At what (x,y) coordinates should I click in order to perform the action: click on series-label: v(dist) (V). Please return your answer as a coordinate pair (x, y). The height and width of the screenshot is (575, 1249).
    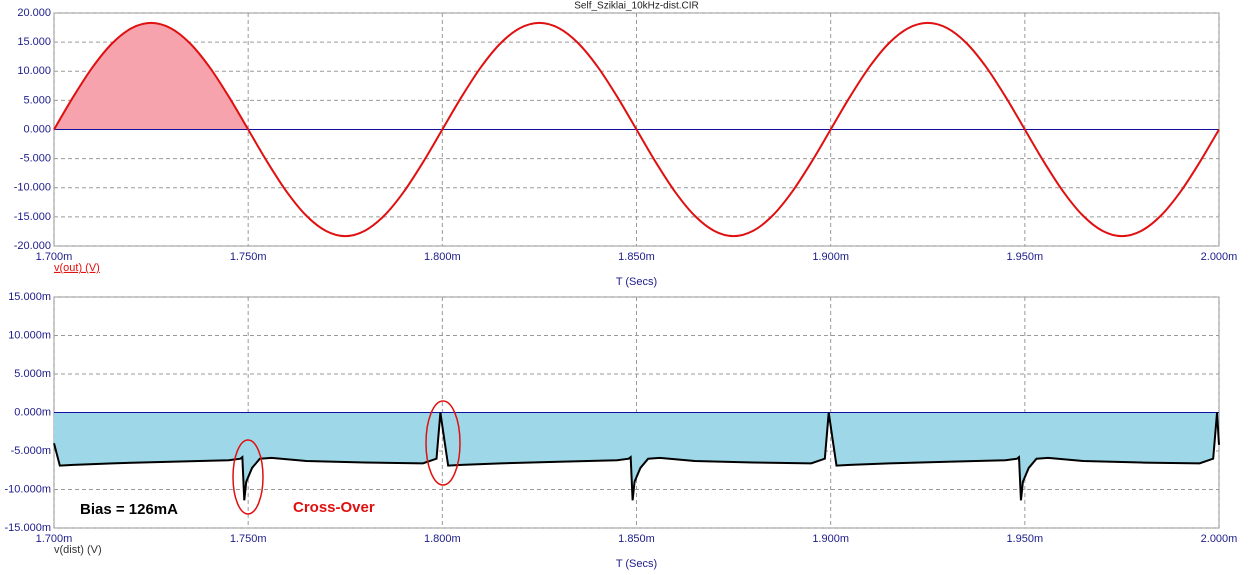
    Looking at the image, I should click on (78, 550).